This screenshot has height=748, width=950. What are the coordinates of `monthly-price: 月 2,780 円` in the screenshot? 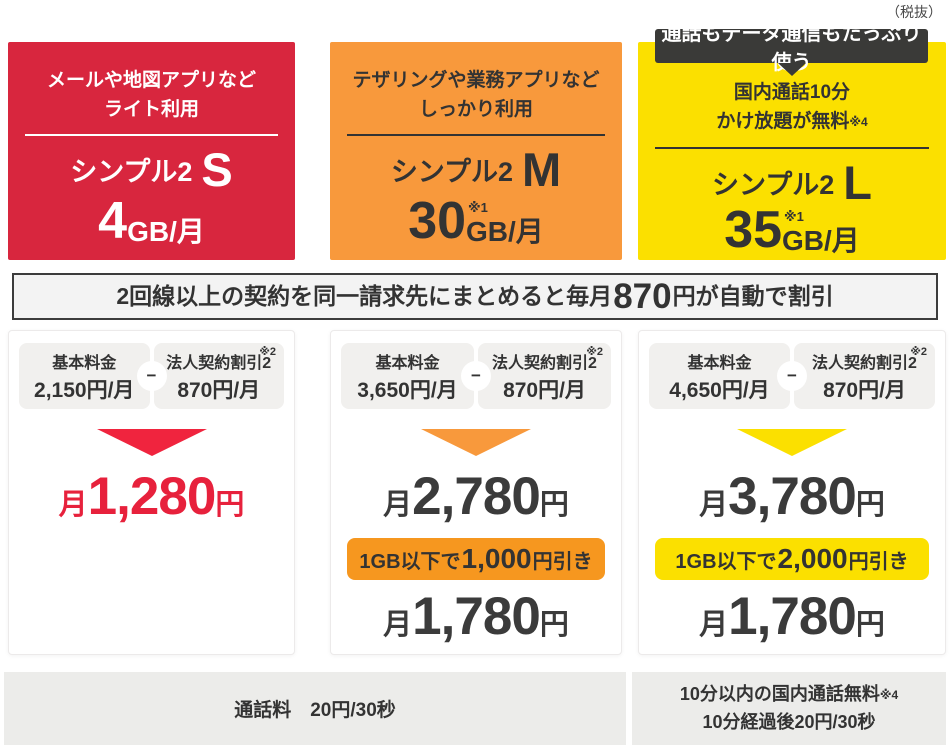 It's located at (476, 496).